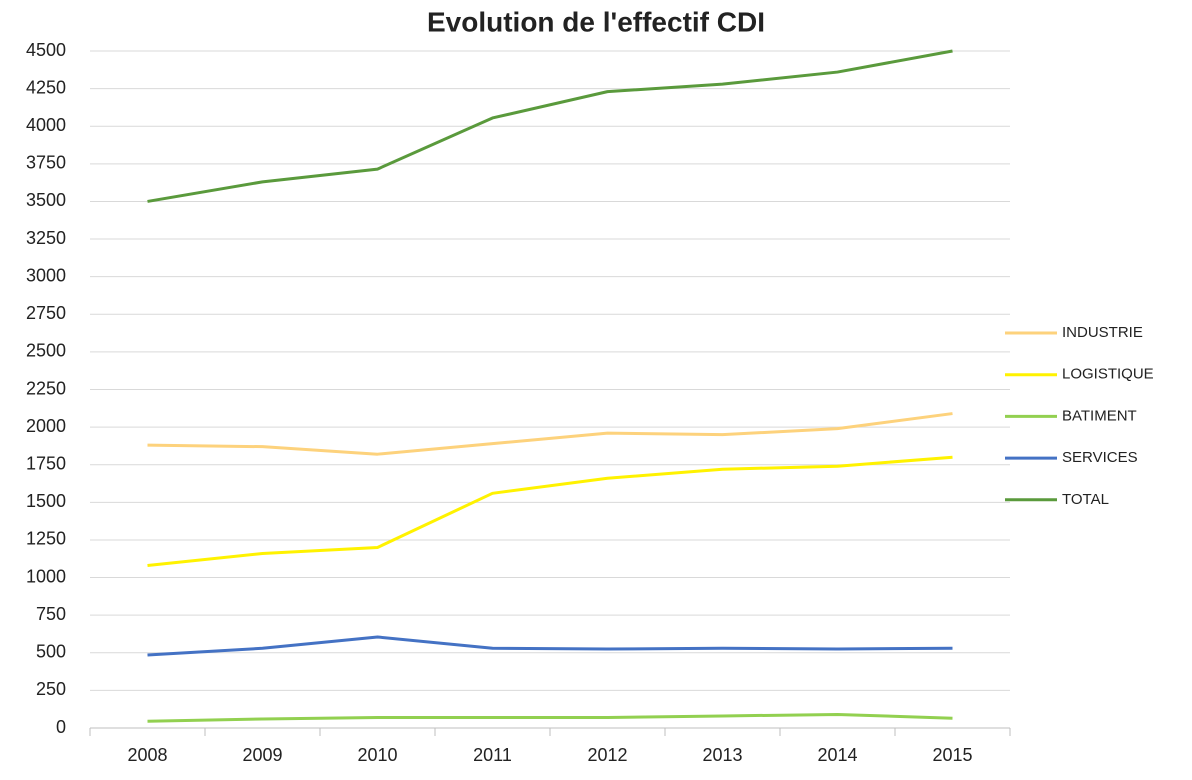 Image resolution: width=1192 pixels, height=780 pixels. What do you see at coordinates (46, 238) in the screenshot?
I see `y-tick-label: 3250` at bounding box center [46, 238].